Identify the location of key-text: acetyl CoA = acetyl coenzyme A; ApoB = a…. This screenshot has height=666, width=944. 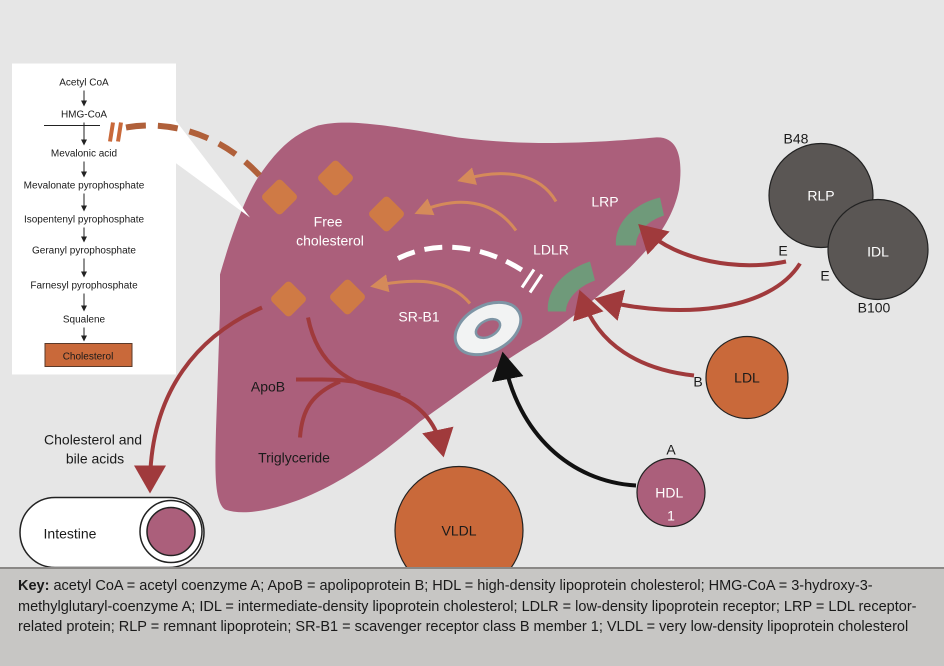
(467, 606).